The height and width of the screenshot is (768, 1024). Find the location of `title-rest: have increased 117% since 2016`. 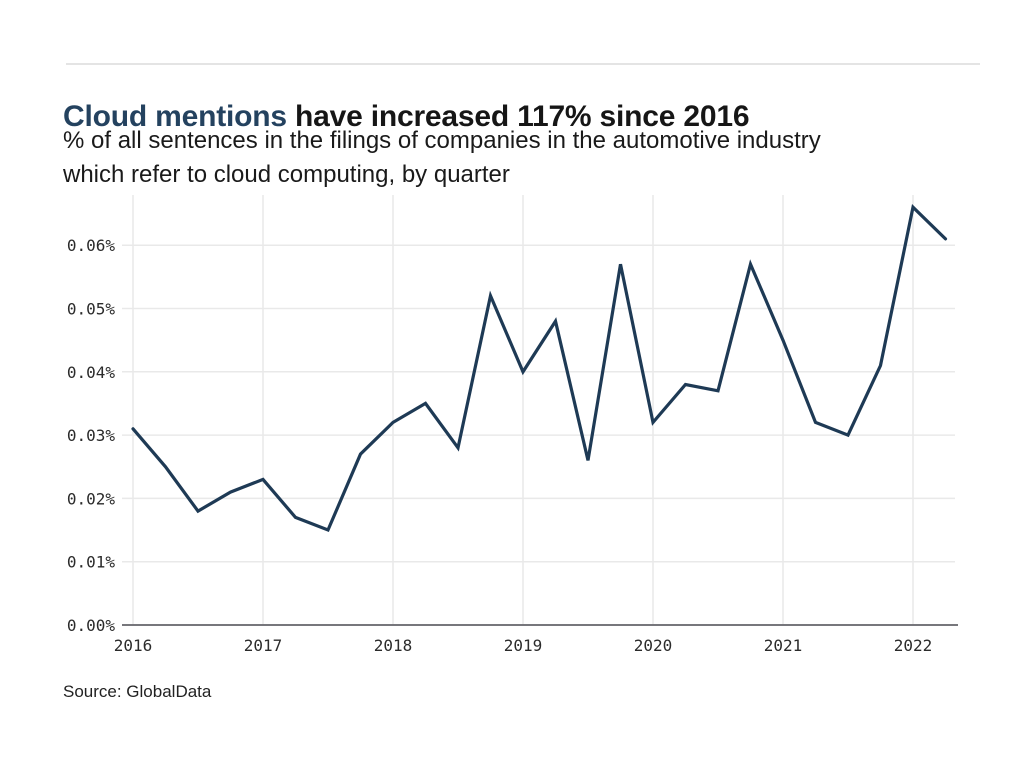

title-rest: have increased 117% since 2016 is located at coordinates (522, 117).